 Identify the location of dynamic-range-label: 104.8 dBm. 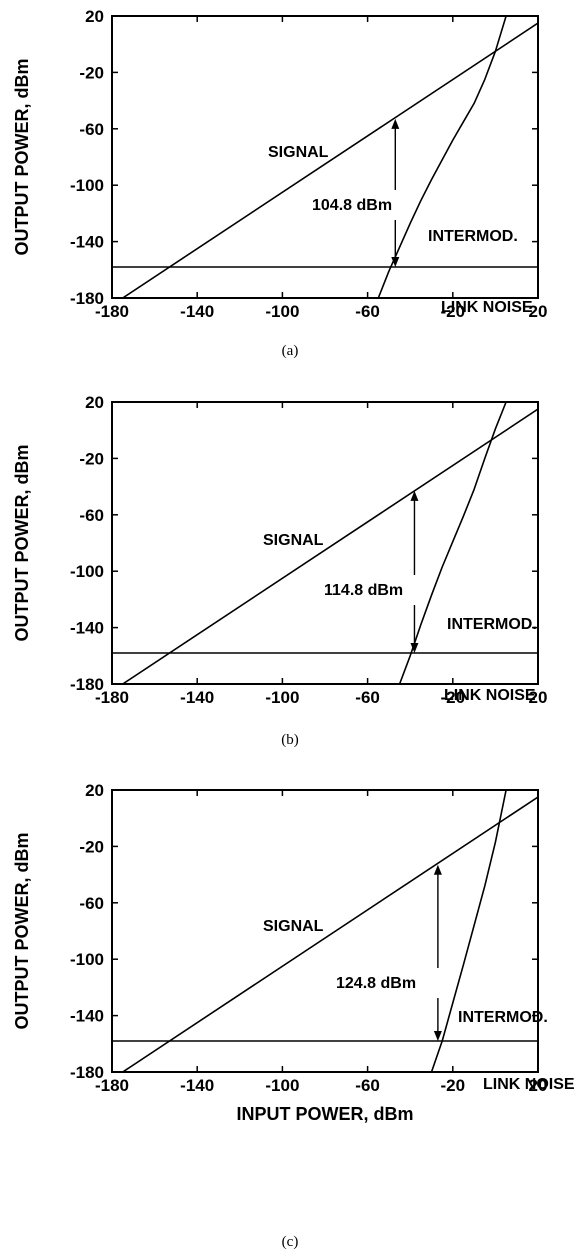
(352, 205).